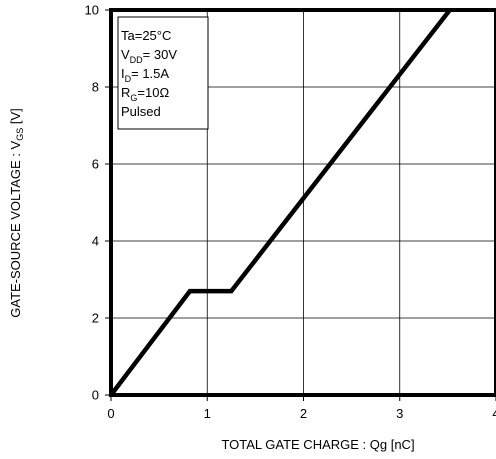 The image size is (496, 459). I want to click on y-axis-title-sub: GS, so click(20, 134).